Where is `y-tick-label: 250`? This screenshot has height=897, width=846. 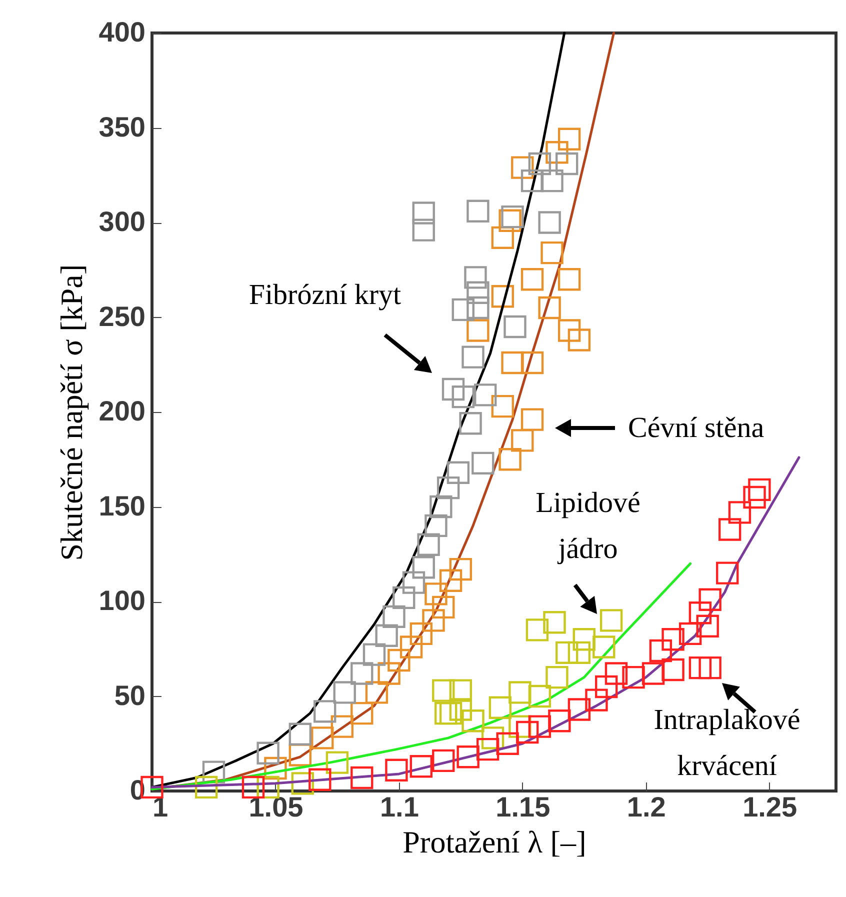
y-tick-label: 250 is located at coordinates (122, 316).